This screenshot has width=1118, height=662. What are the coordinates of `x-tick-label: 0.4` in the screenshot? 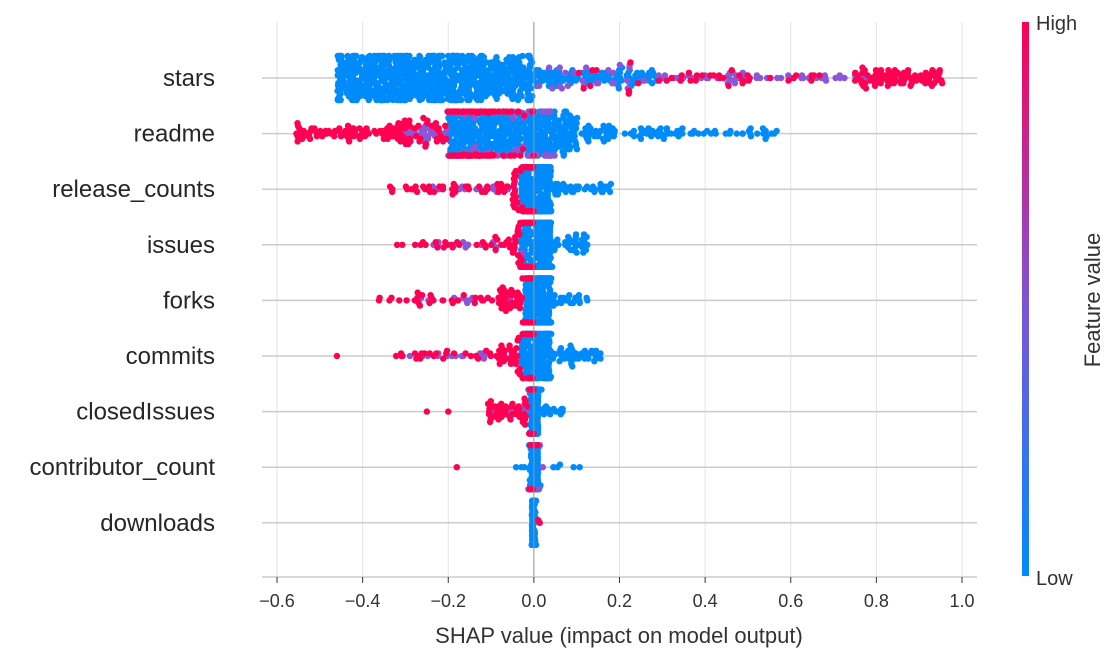 It's located at (705, 601).